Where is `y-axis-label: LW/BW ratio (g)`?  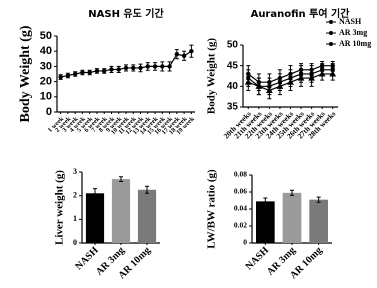 y-axis-label: LW/BW ratio (g) is located at coordinates (212, 209).